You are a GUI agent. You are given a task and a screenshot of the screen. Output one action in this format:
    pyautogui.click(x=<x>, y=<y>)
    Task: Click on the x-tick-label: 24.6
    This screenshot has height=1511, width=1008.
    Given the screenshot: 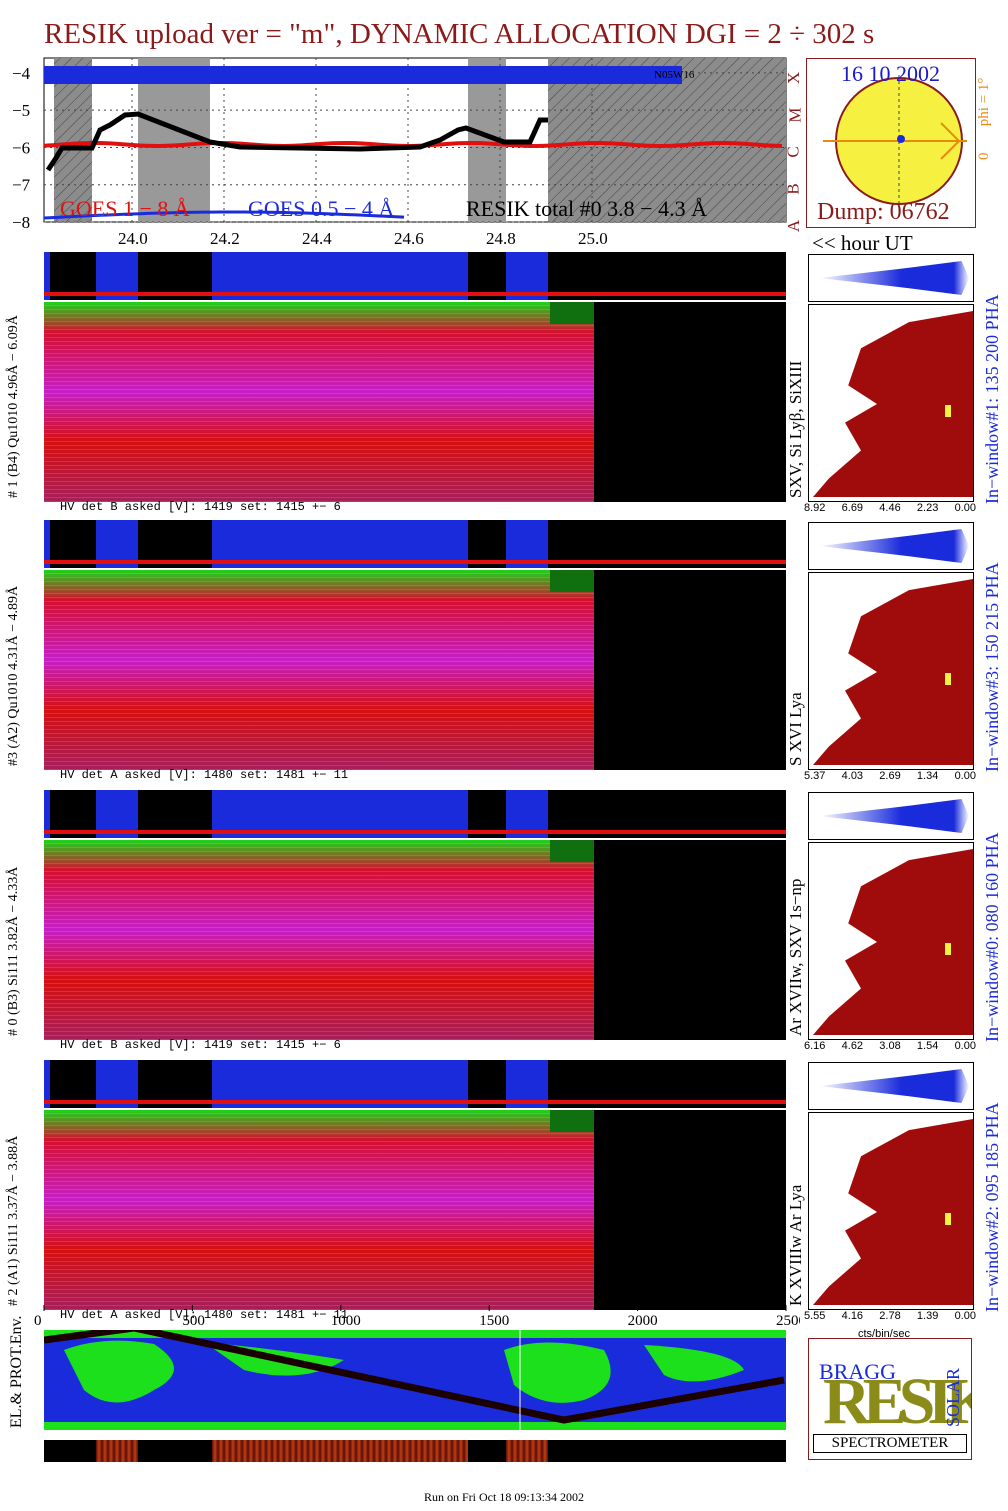 What is the action you would take?
    pyautogui.click(x=409, y=238)
    